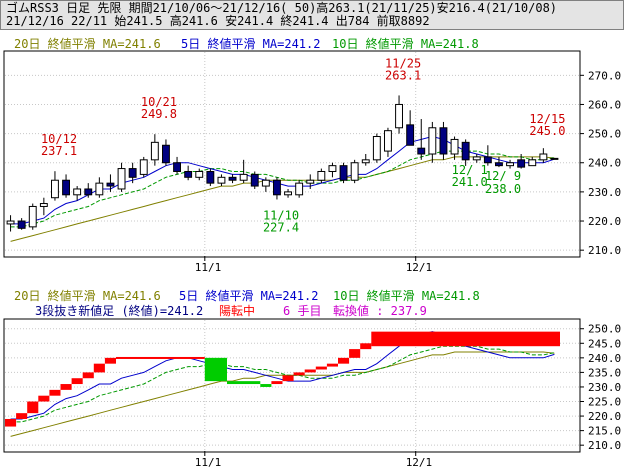 This screenshot has height=475, width=624. Describe the element at coordinates (419, 267) in the screenshot. I see `candle-x-tick-label: 12/1` at that location.